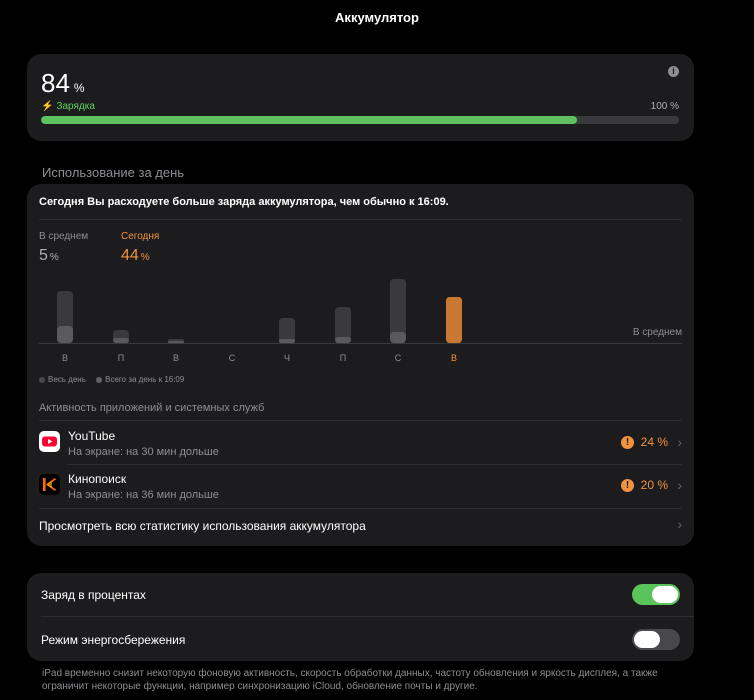 The image size is (754, 700). Describe the element at coordinates (360, 319) in the screenshot. I see `usage-chart: В среднем В П В С Ч П С В` at that location.